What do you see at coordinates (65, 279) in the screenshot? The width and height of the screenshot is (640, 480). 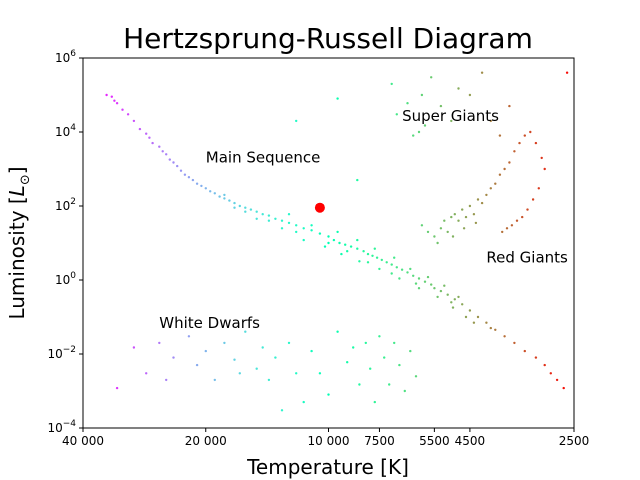 I see `y-tick-label: 100` at bounding box center [65, 279].